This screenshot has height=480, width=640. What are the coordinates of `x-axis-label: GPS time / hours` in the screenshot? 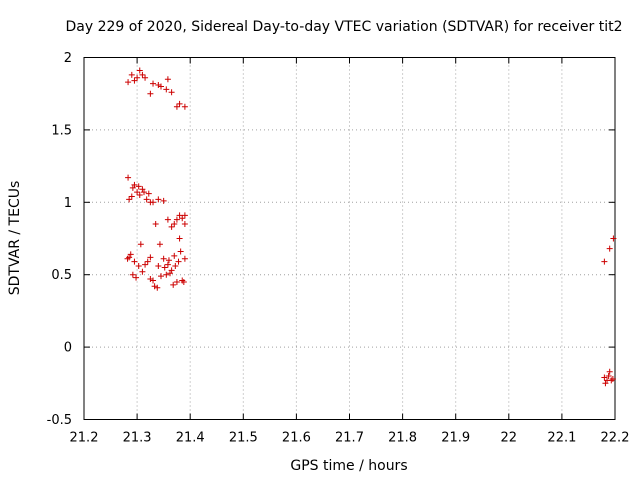 It's located at (348, 466).